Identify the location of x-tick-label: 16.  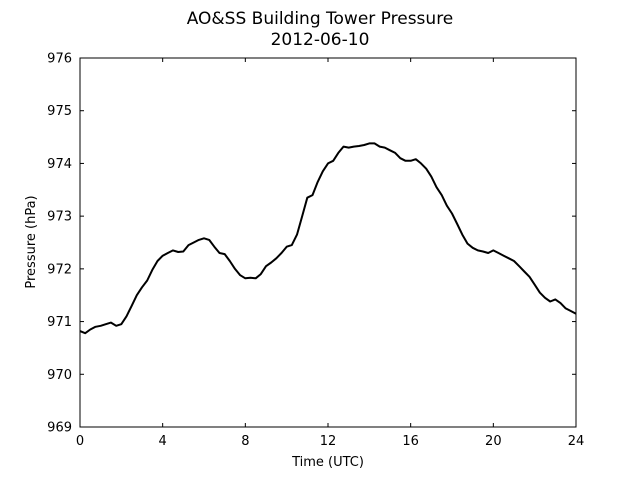
(410, 441).